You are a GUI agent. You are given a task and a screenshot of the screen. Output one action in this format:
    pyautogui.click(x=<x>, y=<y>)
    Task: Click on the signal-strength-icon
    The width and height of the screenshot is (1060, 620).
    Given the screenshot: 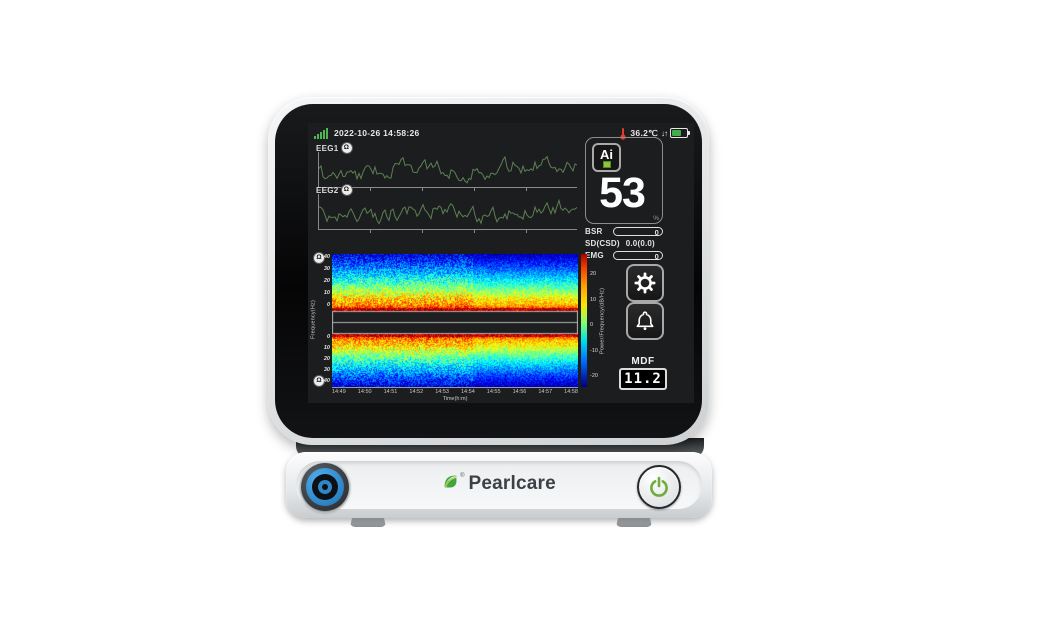 What is the action you would take?
    pyautogui.click(x=321, y=133)
    